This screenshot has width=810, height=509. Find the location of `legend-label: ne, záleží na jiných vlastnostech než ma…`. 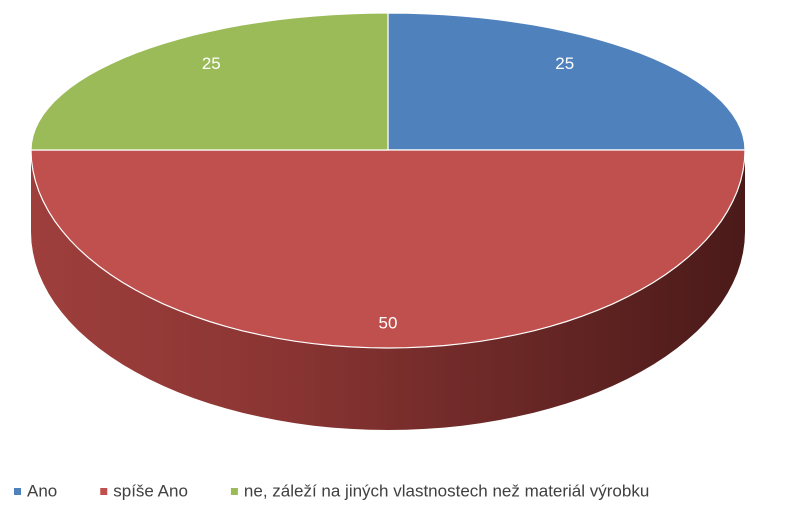

legend-label: ne, záleží na jiných vlastnostech než ma… is located at coordinates (446, 490).